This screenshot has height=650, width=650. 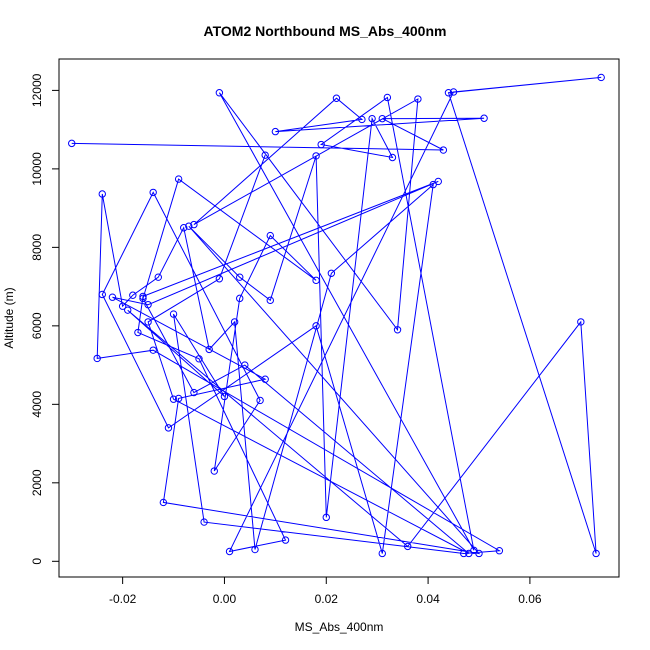 I want to click on x-axis: -0.02 0.00 0.02 0.04 0.06, so click(x=325, y=591).